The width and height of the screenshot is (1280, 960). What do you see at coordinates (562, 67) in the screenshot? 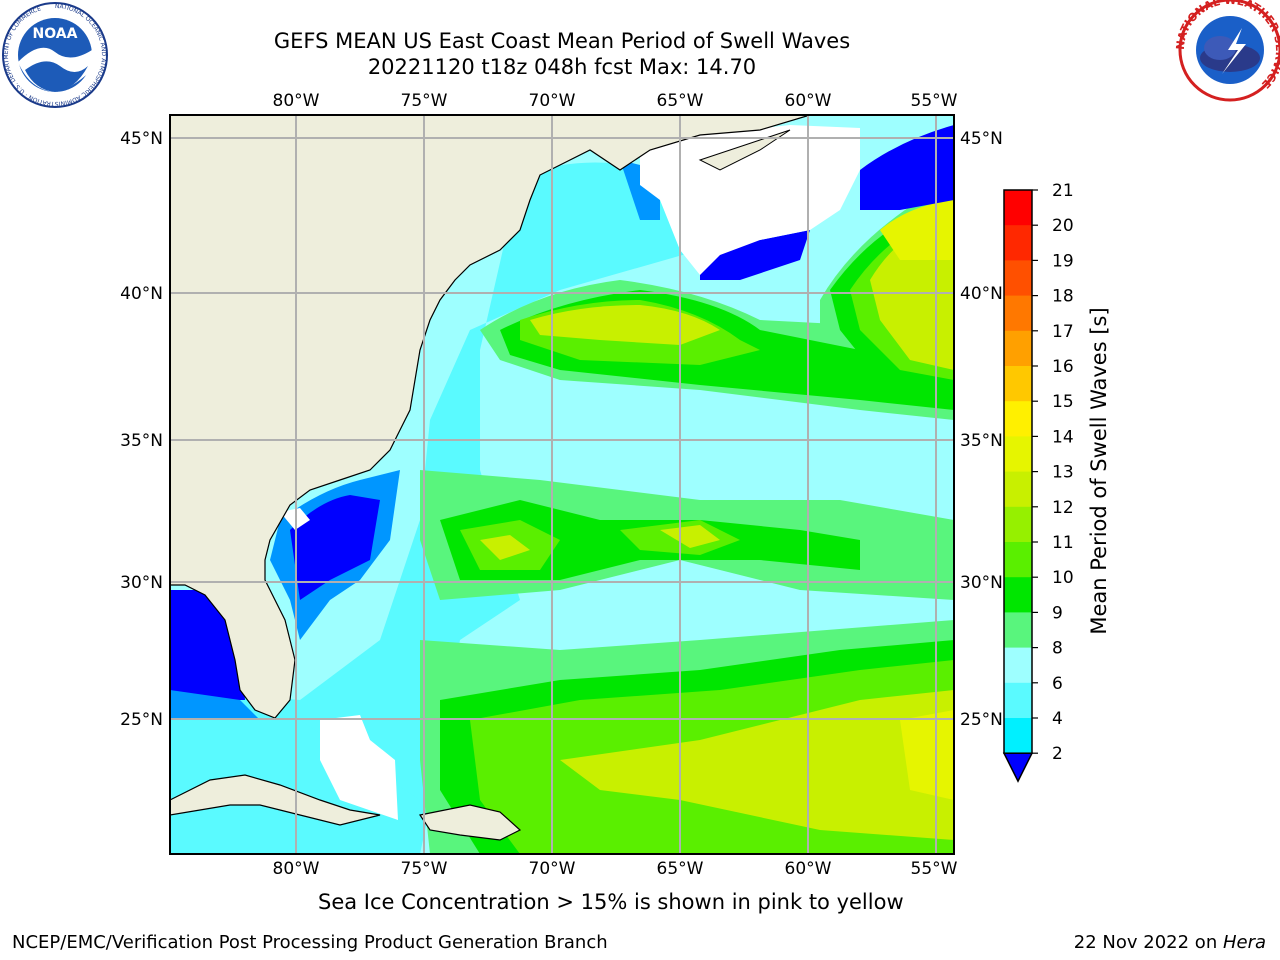
I see `map-subtitle: 20221120 t18z 048h fcst Max: 14.70` at bounding box center [562, 67].